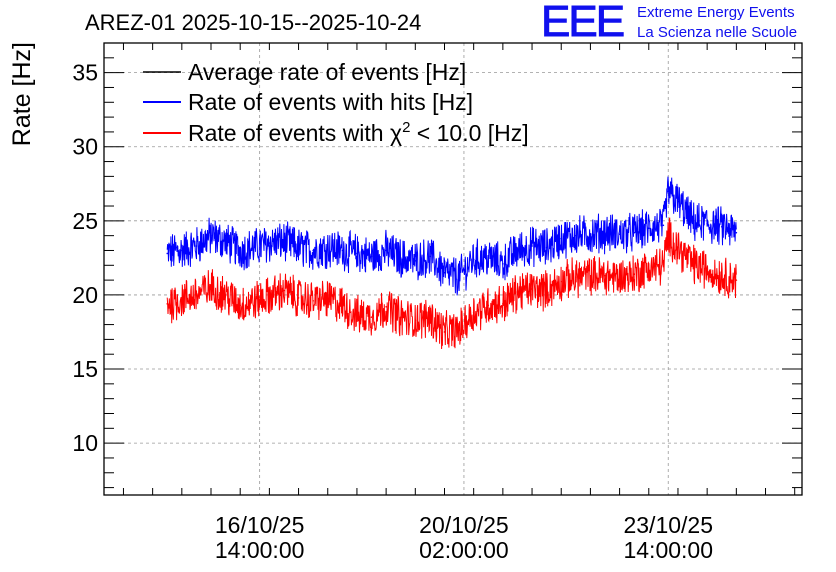  Describe the element at coordinates (85, 147) in the screenshot. I see `y-tick-label: 30` at that location.